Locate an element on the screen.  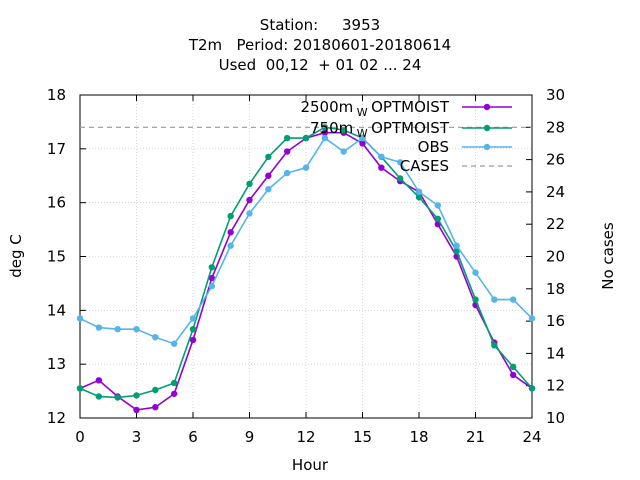
y-axis-title: deg C is located at coordinates (16, 256).